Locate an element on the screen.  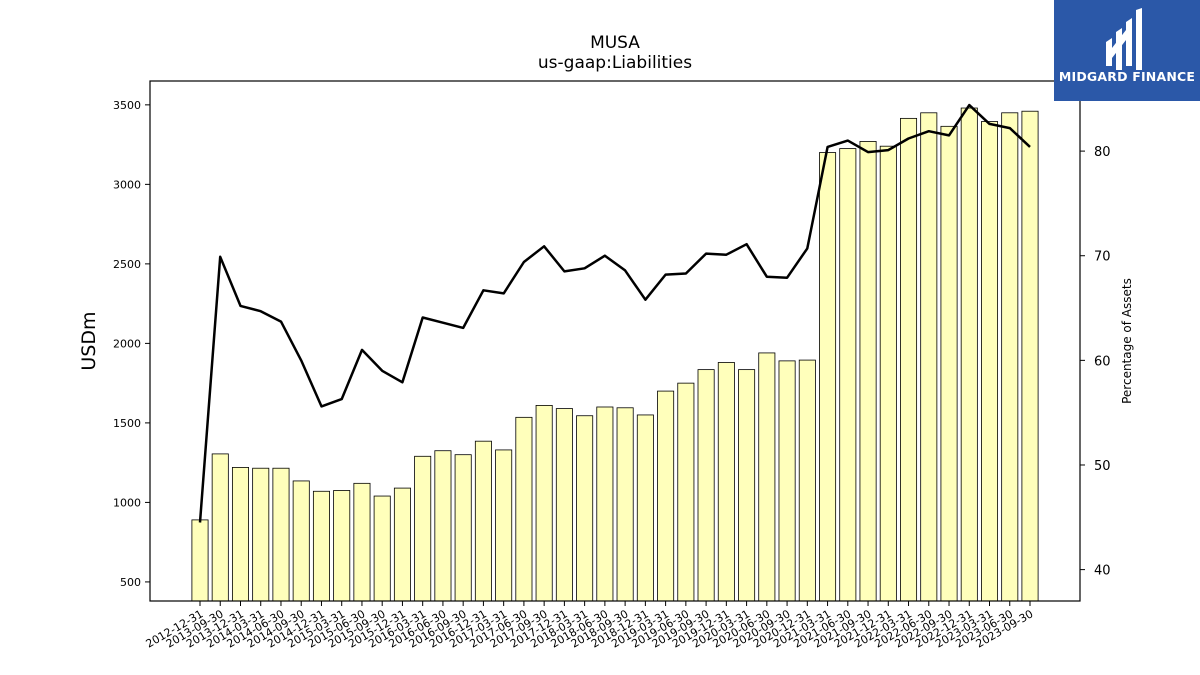
y2-tick-label: 50 is located at coordinates (1102, 466).